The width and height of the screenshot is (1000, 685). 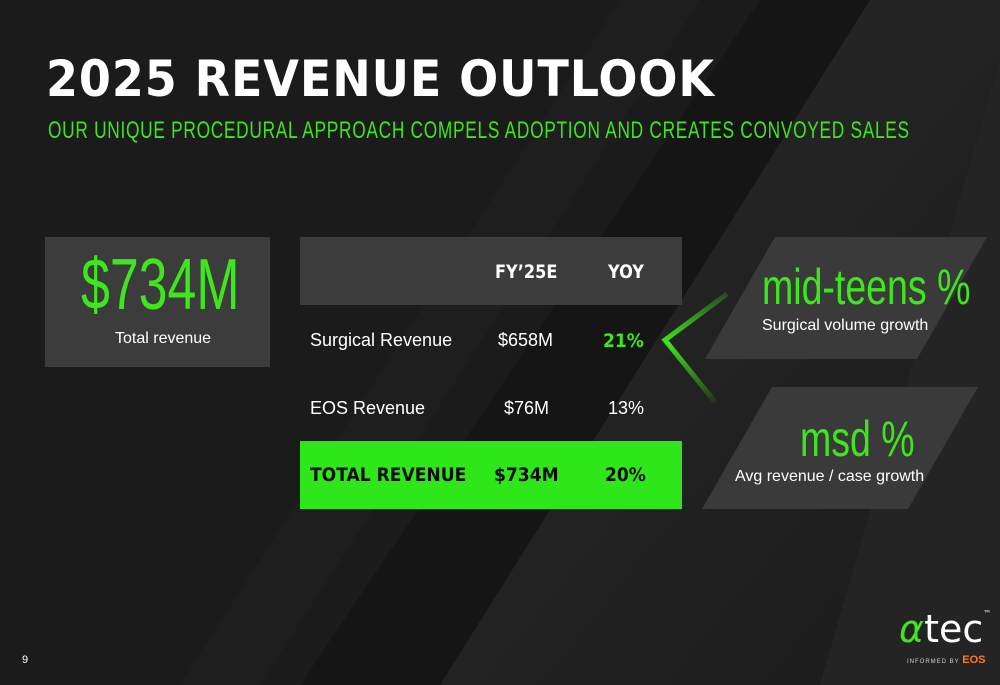 What do you see at coordinates (526, 272) in the screenshot?
I see `column-header-fy25e: FY’25E` at bounding box center [526, 272].